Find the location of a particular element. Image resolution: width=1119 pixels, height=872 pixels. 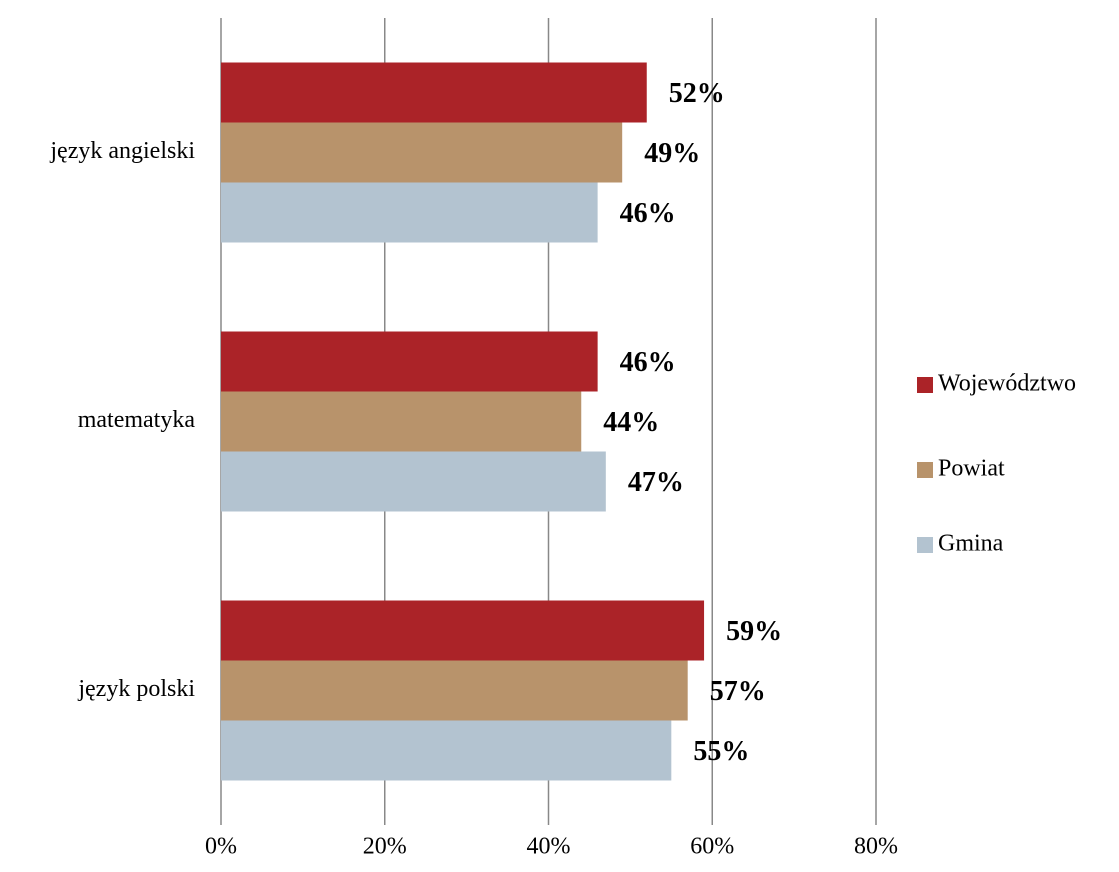

legend-label: Województwo is located at coordinates (1007, 384).